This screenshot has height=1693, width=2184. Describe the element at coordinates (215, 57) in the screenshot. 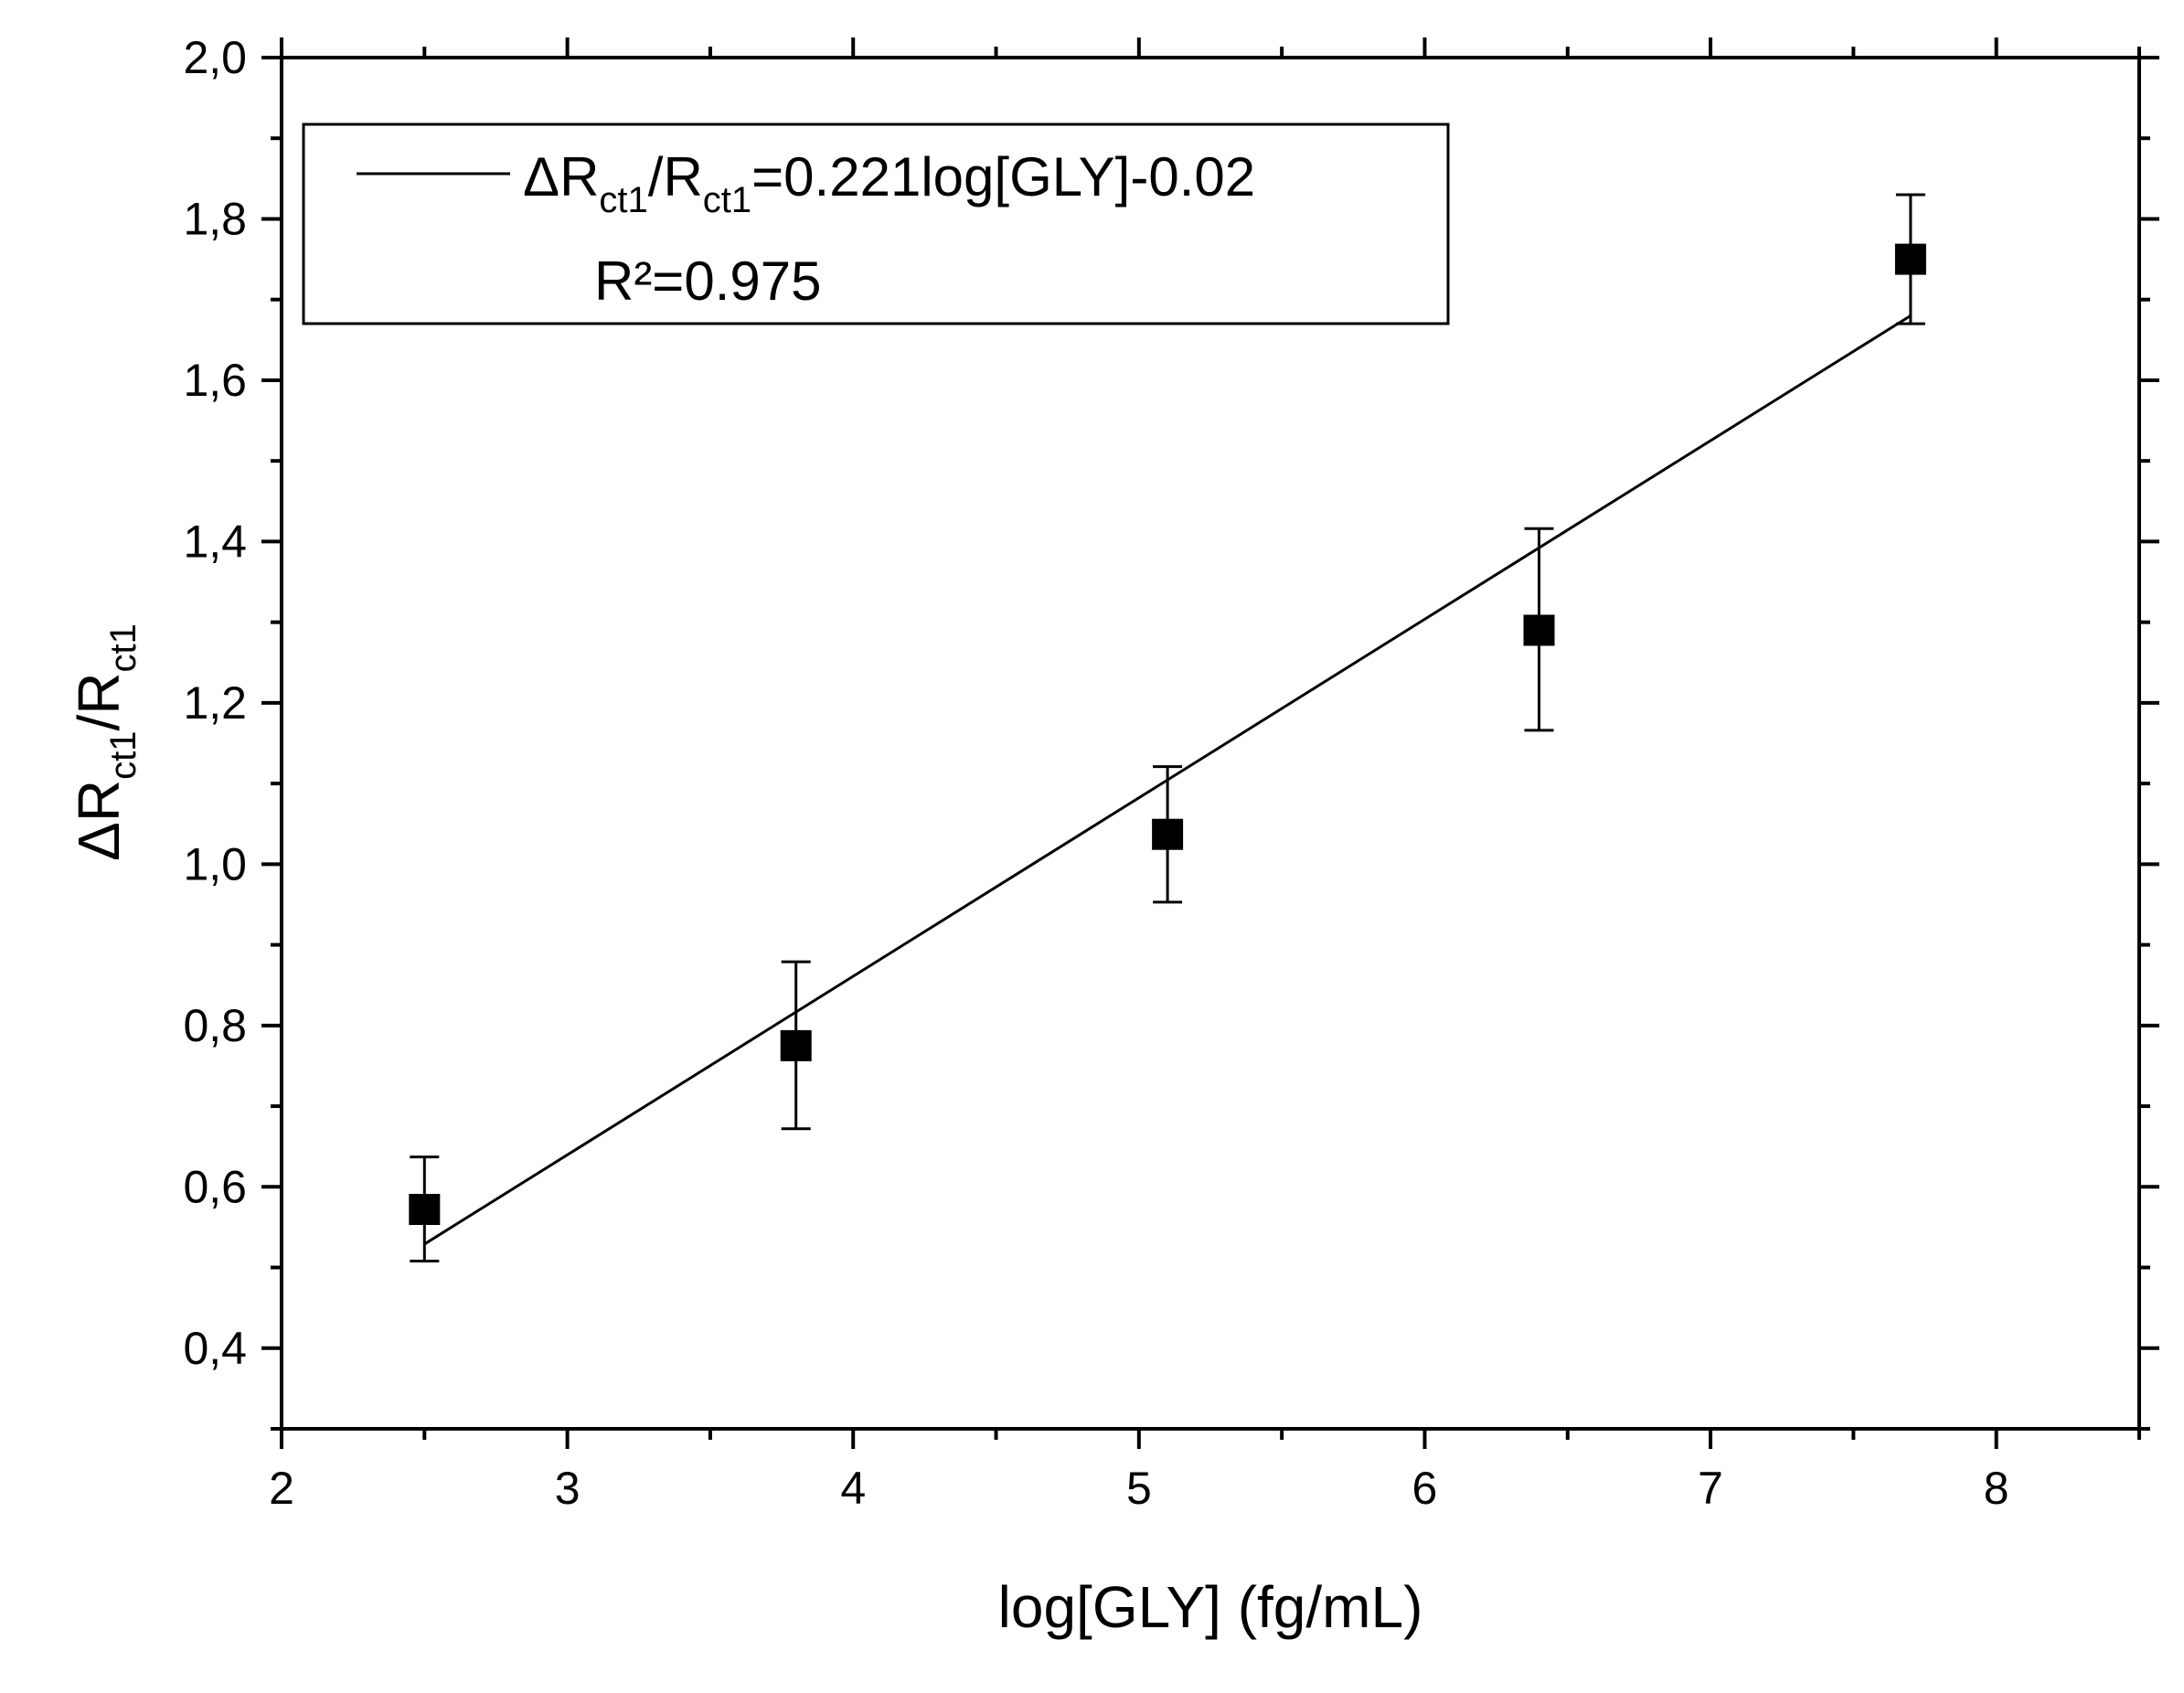

I see `y-tick-label: 2,0` at that location.